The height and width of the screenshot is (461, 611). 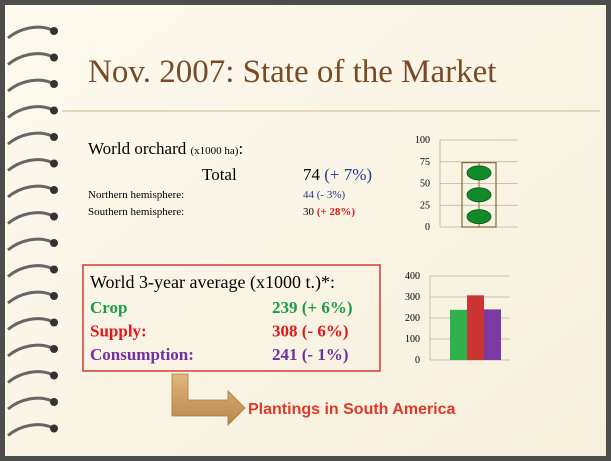 I want to click on average-heading: World 3-year average (x1000 t.)*:, so click(x=212, y=282).